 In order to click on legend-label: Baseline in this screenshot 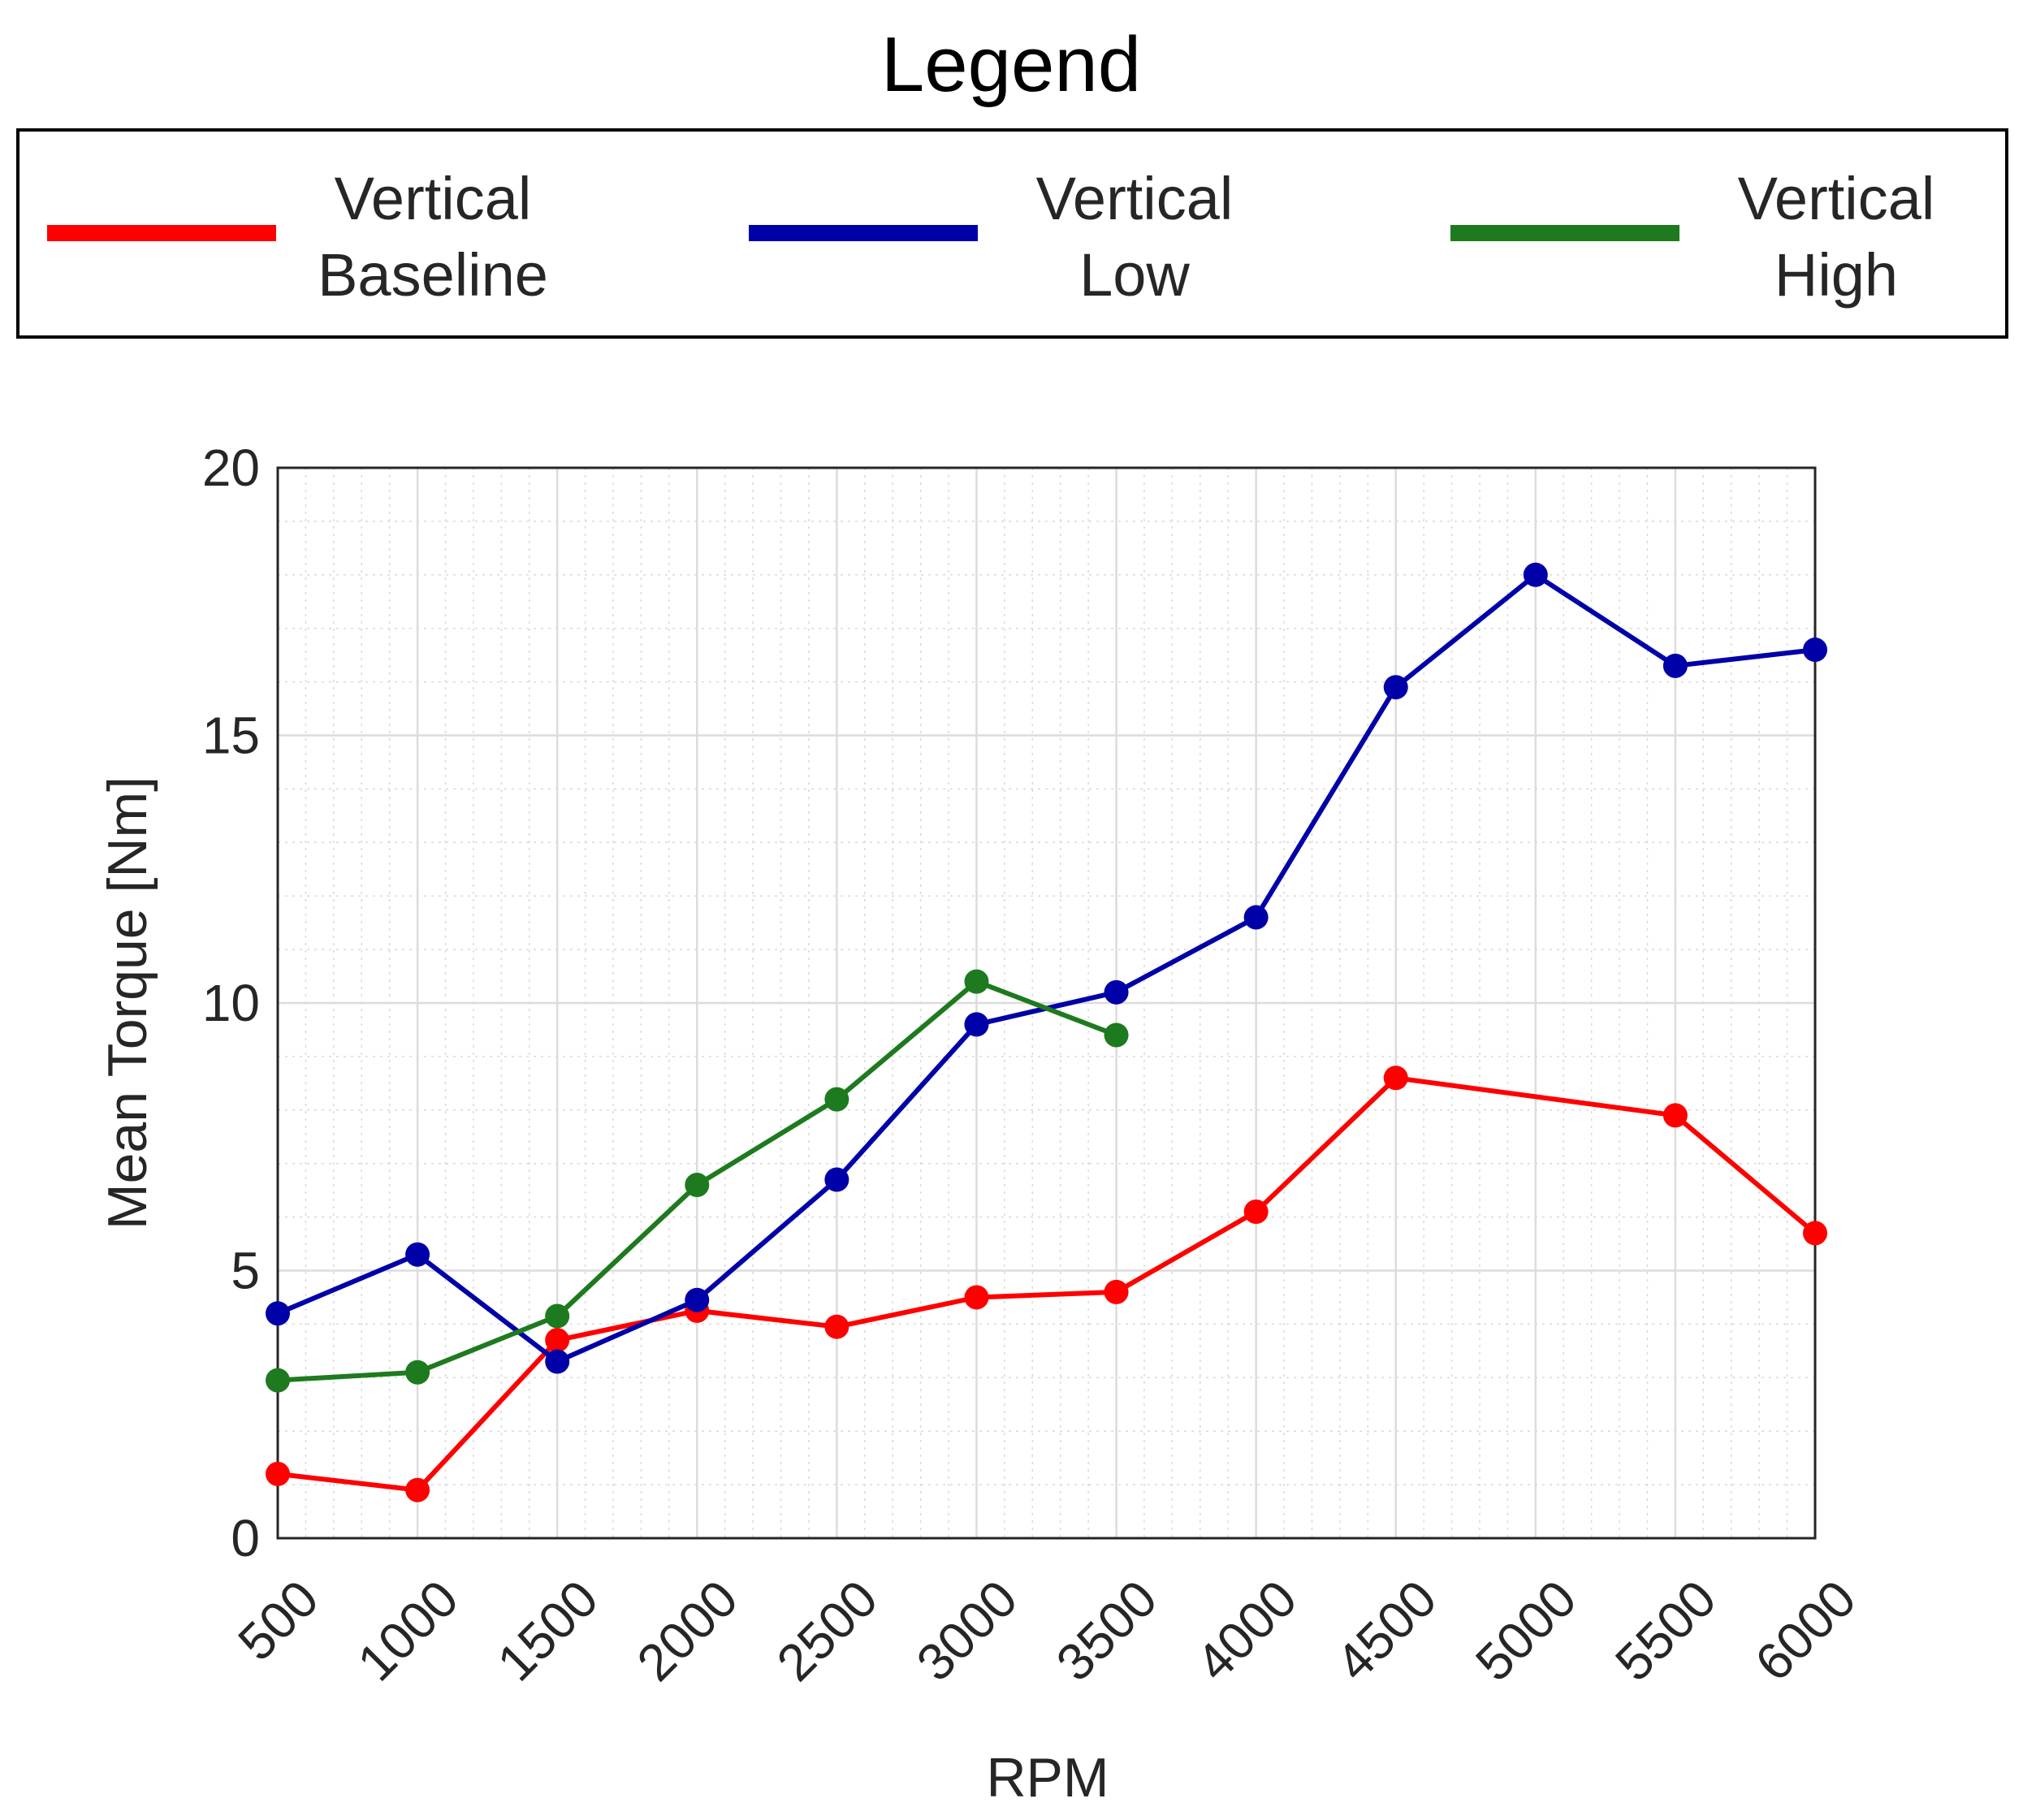, I will do `click(433, 275)`.